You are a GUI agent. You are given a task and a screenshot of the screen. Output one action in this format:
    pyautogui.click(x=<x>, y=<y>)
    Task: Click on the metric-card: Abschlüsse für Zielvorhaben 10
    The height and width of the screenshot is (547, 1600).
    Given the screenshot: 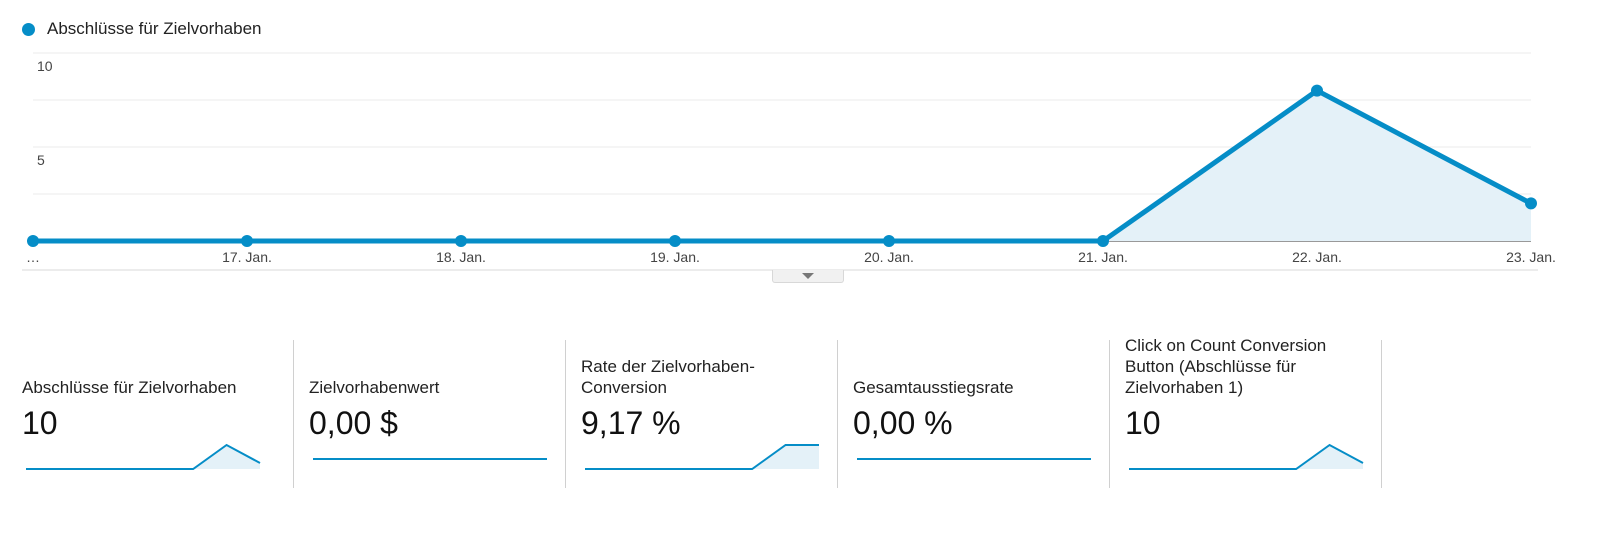 What is the action you would take?
    pyautogui.click(x=158, y=414)
    